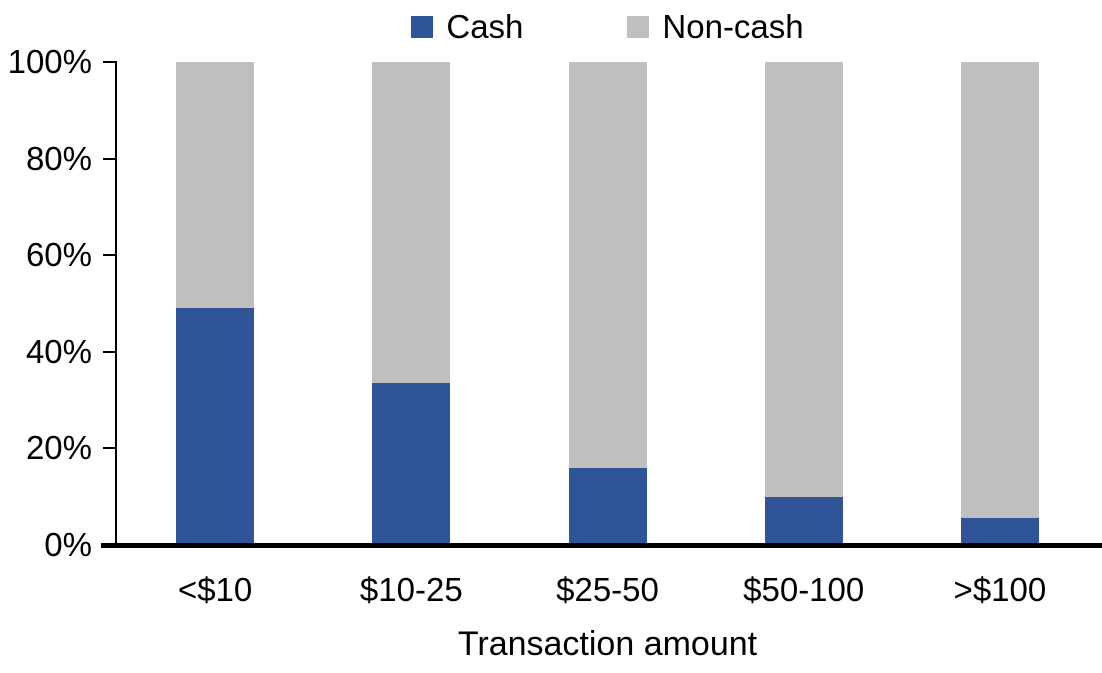 This screenshot has height=673, width=1102. What do you see at coordinates (58, 448) in the screenshot?
I see `y-axis-tick-label: 20%` at bounding box center [58, 448].